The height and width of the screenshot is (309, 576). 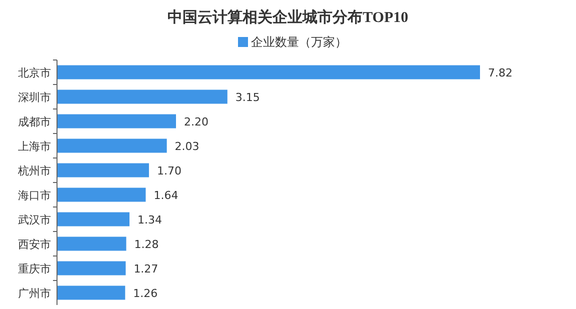 I want to click on y-tick-label: 杭州市, so click(x=34, y=171).